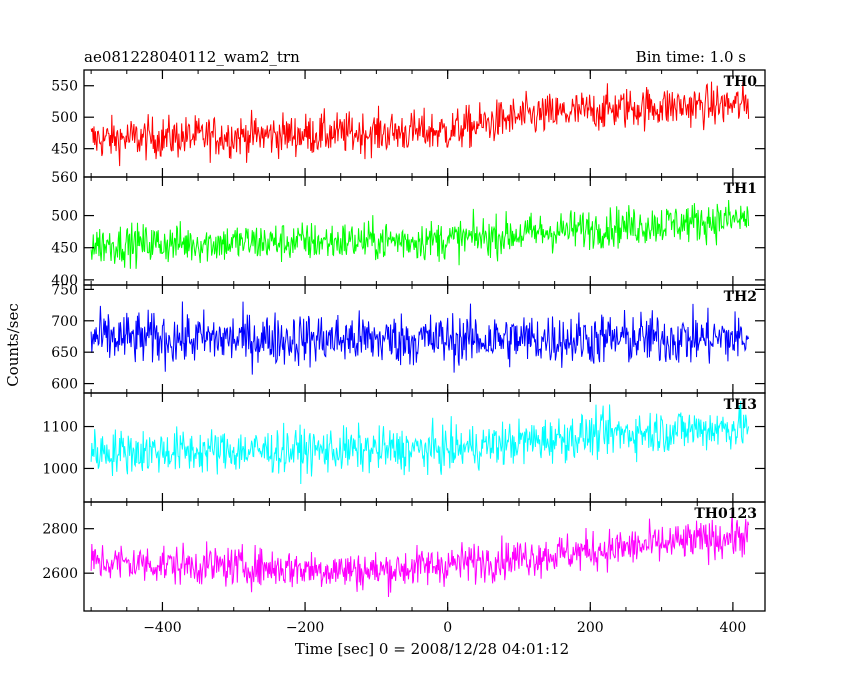 The height and width of the screenshot is (680, 850). Describe the element at coordinates (60, 530) in the screenshot. I see `y-tick-label: 2800` at that location.